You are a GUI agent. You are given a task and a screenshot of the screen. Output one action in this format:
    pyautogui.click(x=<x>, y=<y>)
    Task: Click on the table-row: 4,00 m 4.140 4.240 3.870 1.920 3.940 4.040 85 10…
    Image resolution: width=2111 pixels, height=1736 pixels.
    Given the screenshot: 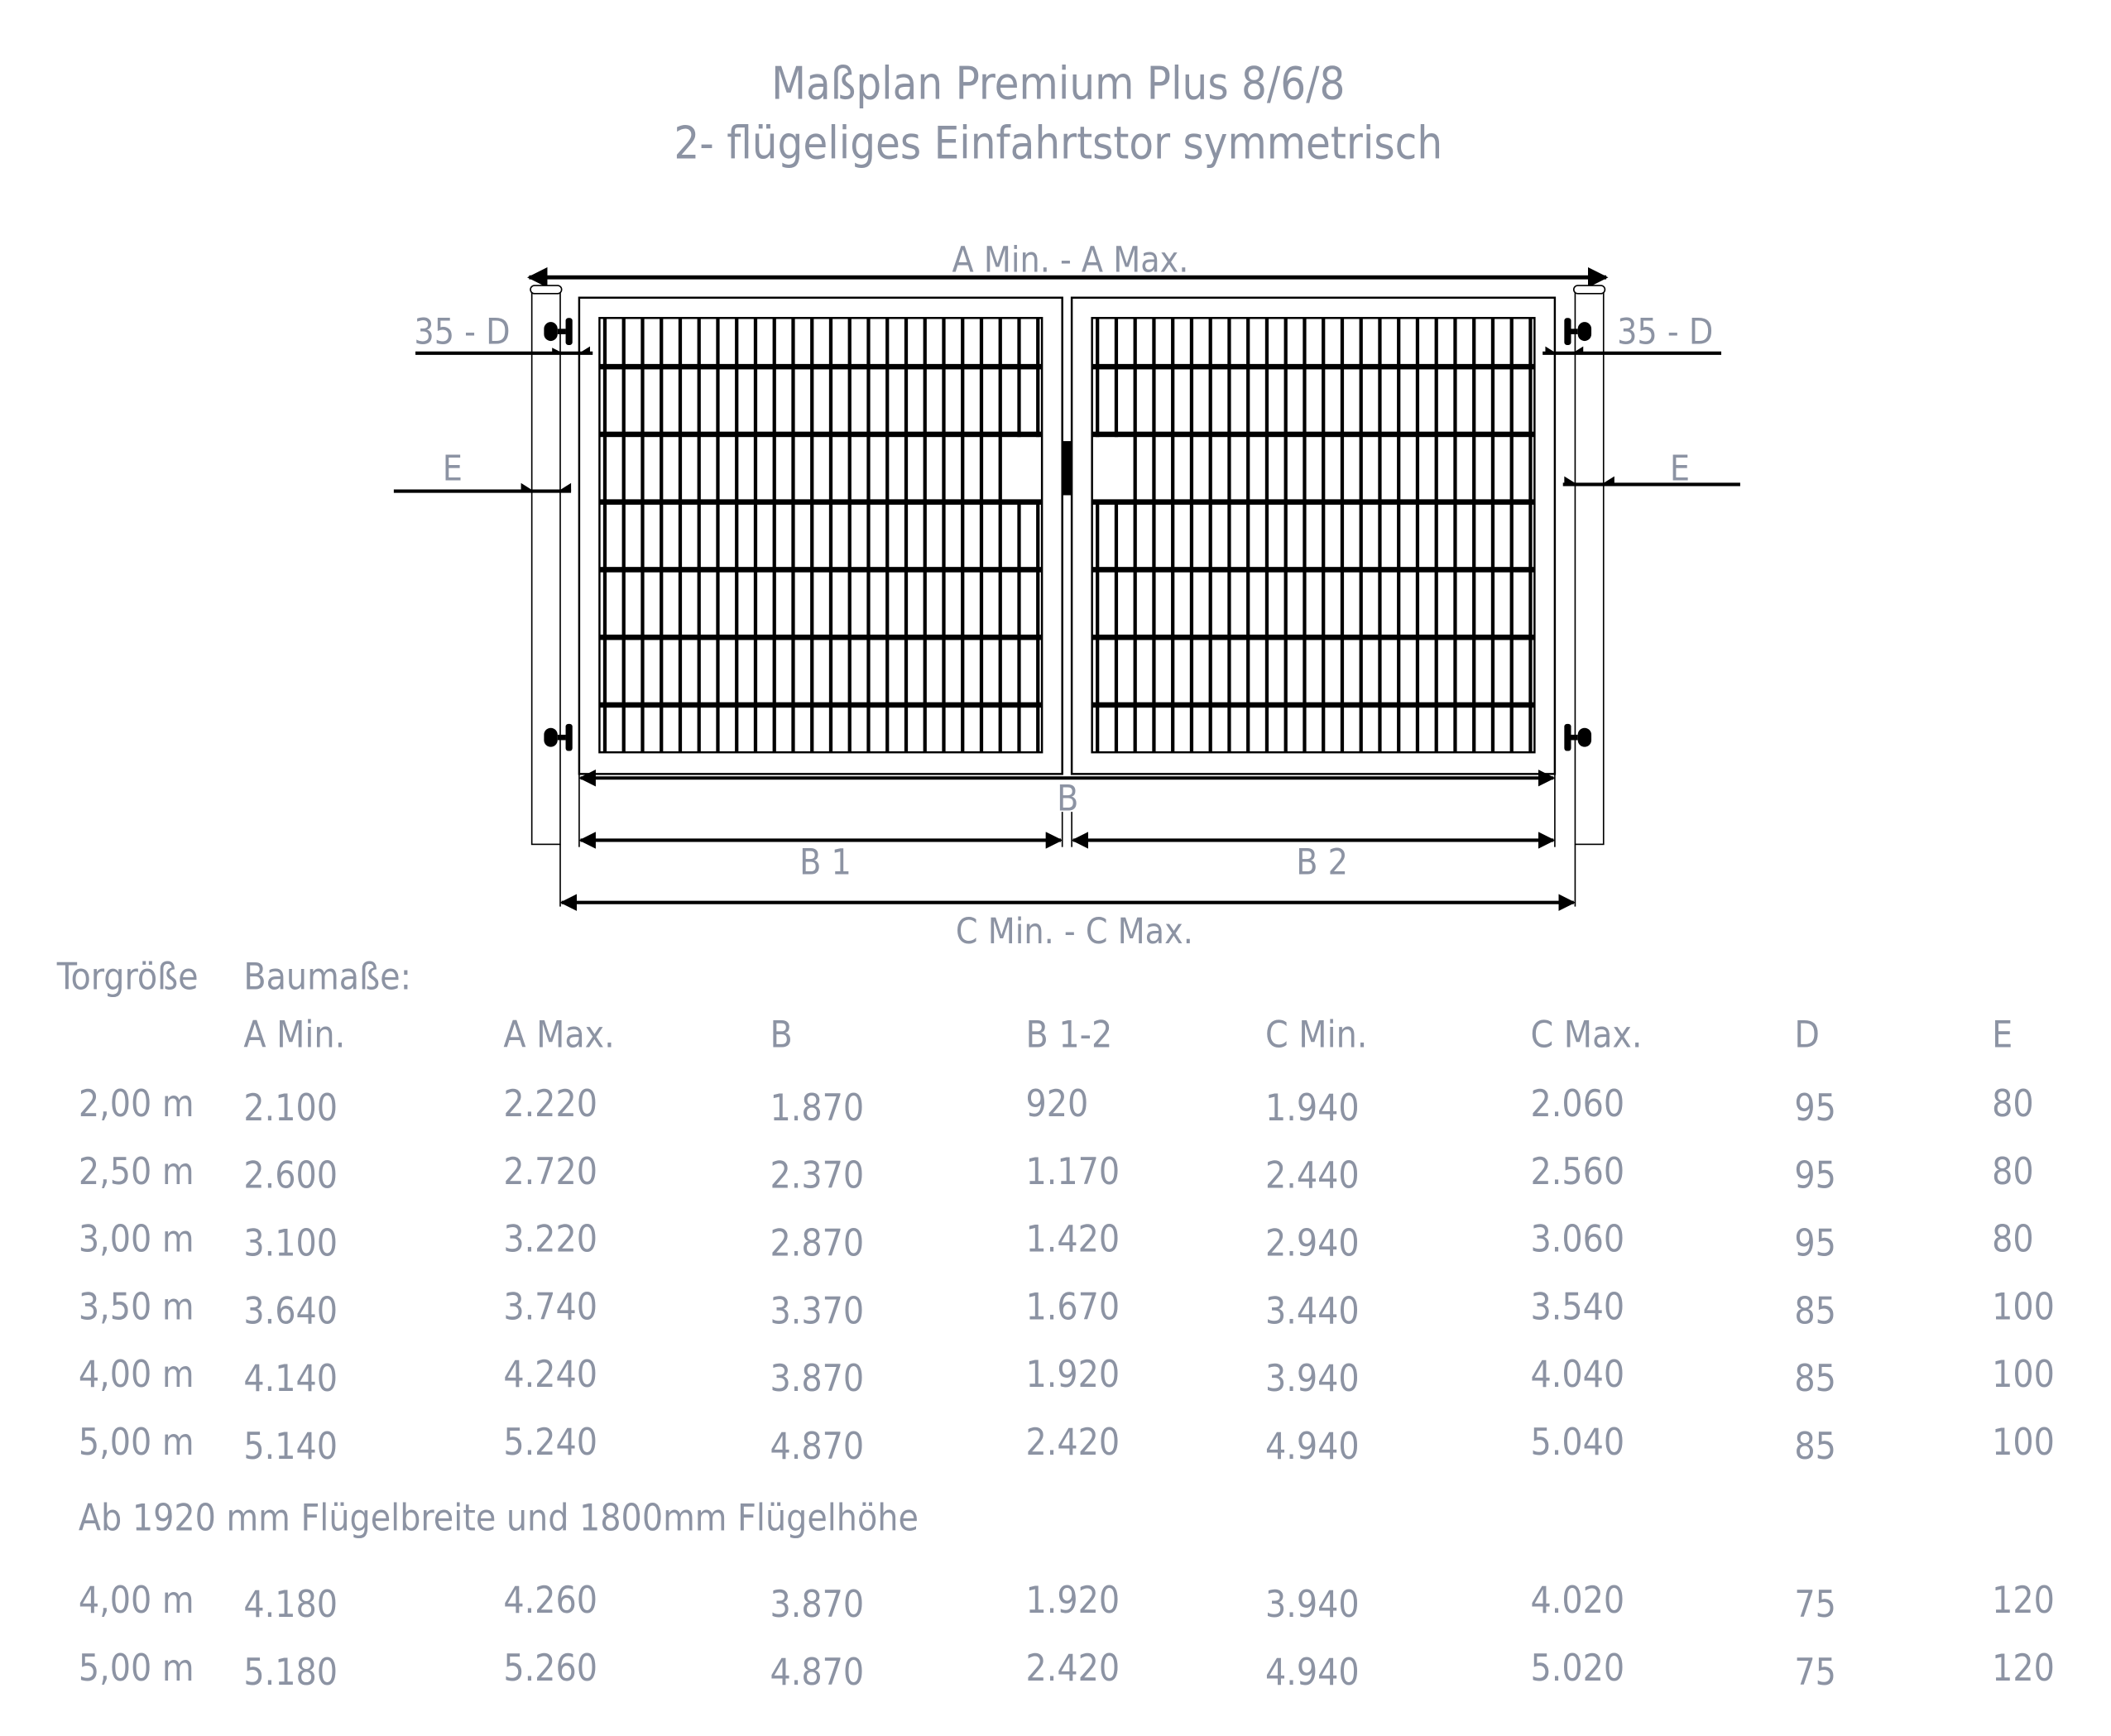 What is the action you would take?
    pyautogui.click(x=1067, y=1377)
    